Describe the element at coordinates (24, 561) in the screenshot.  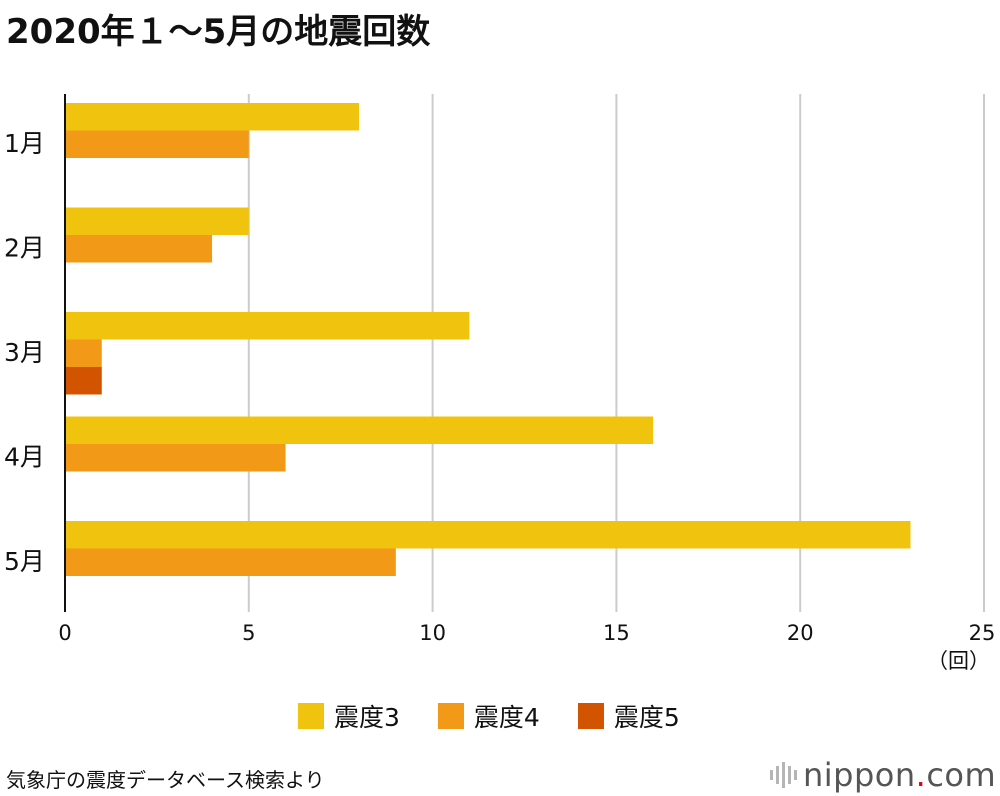
I see `category-label-5: 5月` at that location.